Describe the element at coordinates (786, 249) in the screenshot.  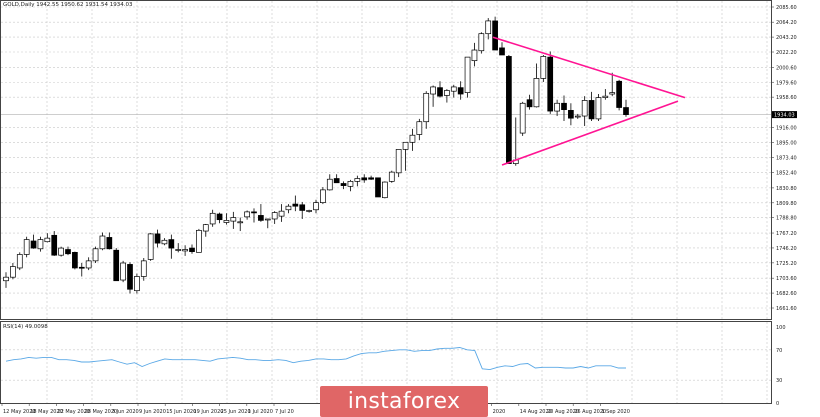
I see `y-axis-label: 1746.20` at that location.